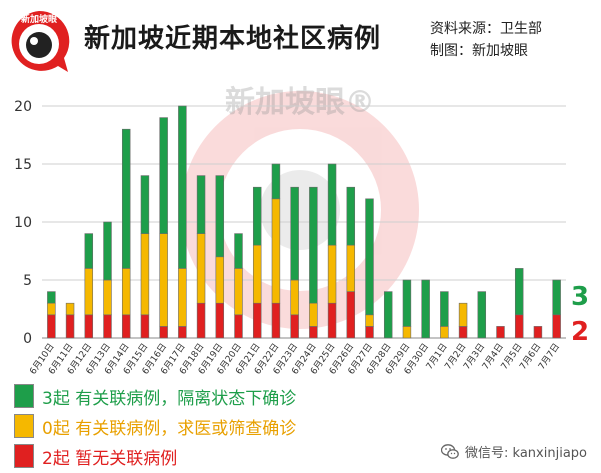  I want to click on page-title: 新加坡近期本地社区病例, so click(233, 39).